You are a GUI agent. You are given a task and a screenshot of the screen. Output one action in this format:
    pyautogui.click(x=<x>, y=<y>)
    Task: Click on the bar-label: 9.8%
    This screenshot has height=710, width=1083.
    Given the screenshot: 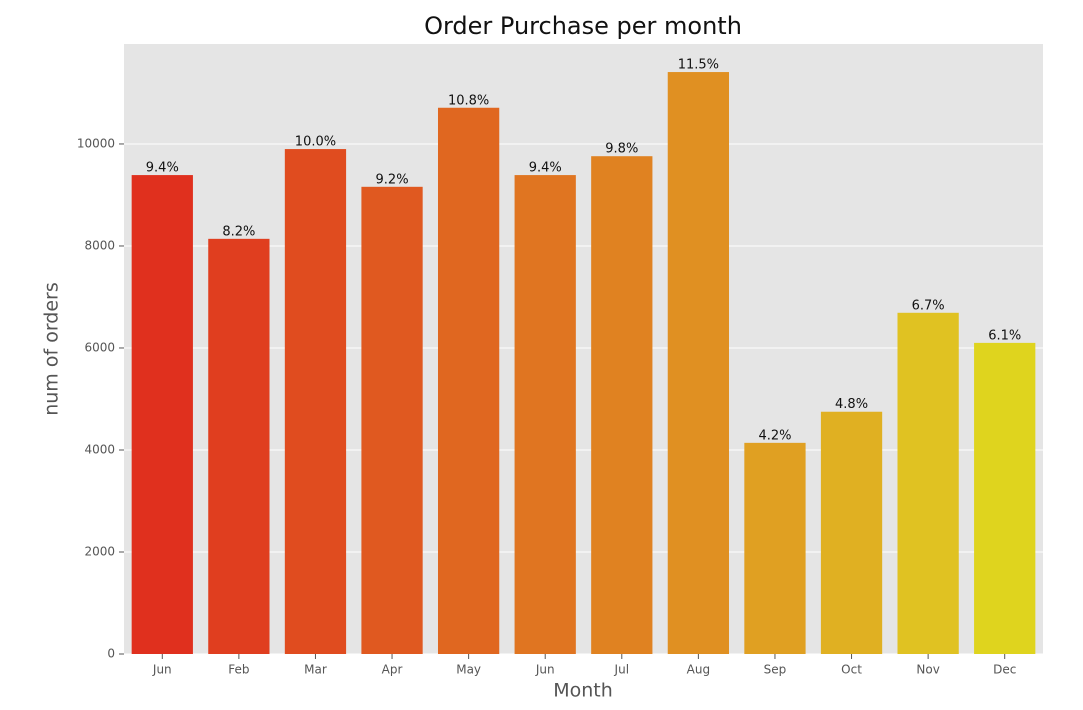 What is the action you would take?
    pyautogui.click(x=621, y=149)
    